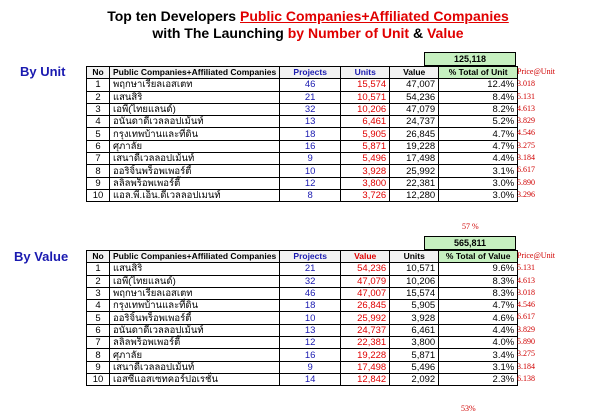  I want to click on cell-primary-metric: 5,496, so click(365, 159).